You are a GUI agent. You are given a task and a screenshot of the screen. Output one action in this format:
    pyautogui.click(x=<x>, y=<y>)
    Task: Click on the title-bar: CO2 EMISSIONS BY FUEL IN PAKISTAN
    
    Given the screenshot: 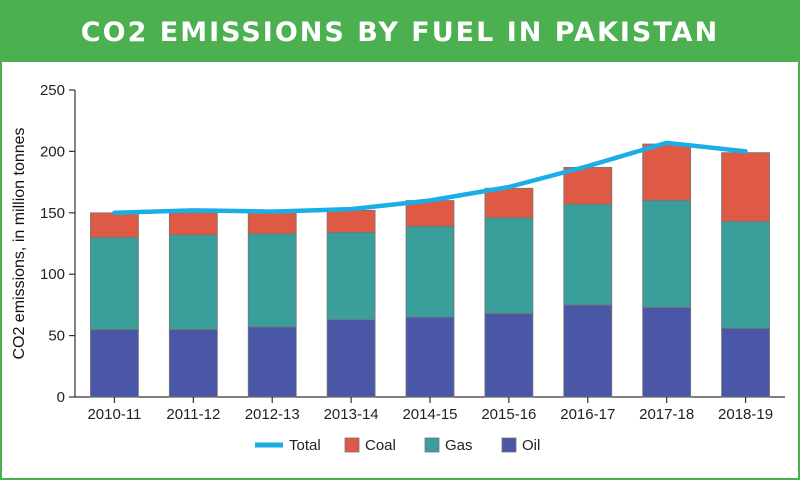 What is the action you would take?
    pyautogui.click(x=400, y=32)
    